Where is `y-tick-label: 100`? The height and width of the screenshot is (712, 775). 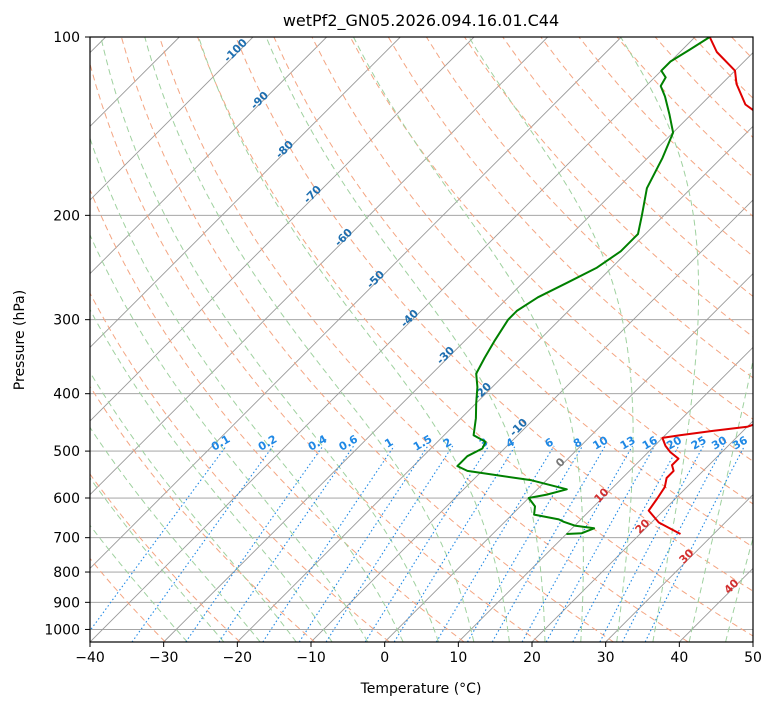 y-tick-label: 100 is located at coordinates (66, 38).